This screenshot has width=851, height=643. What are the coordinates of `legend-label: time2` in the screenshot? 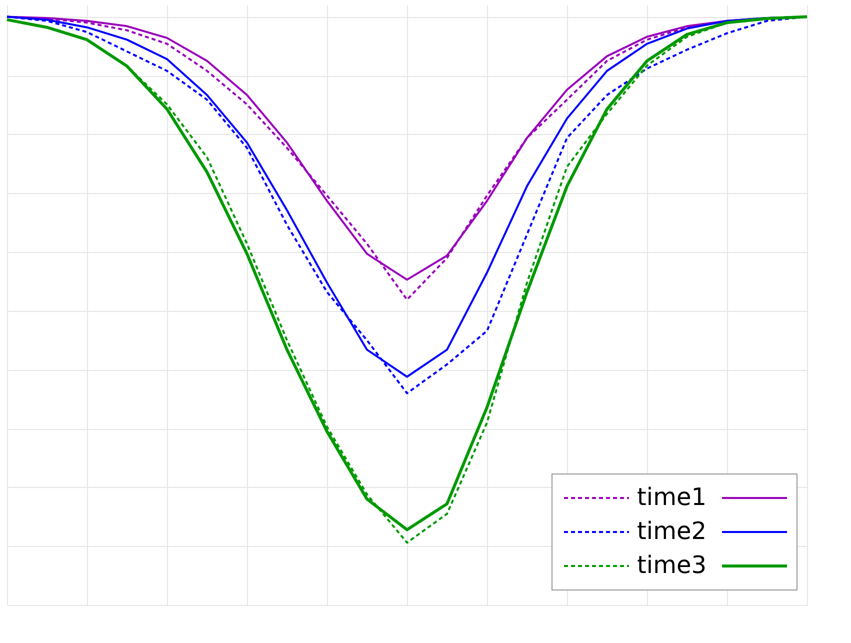 It's located at (671, 531).